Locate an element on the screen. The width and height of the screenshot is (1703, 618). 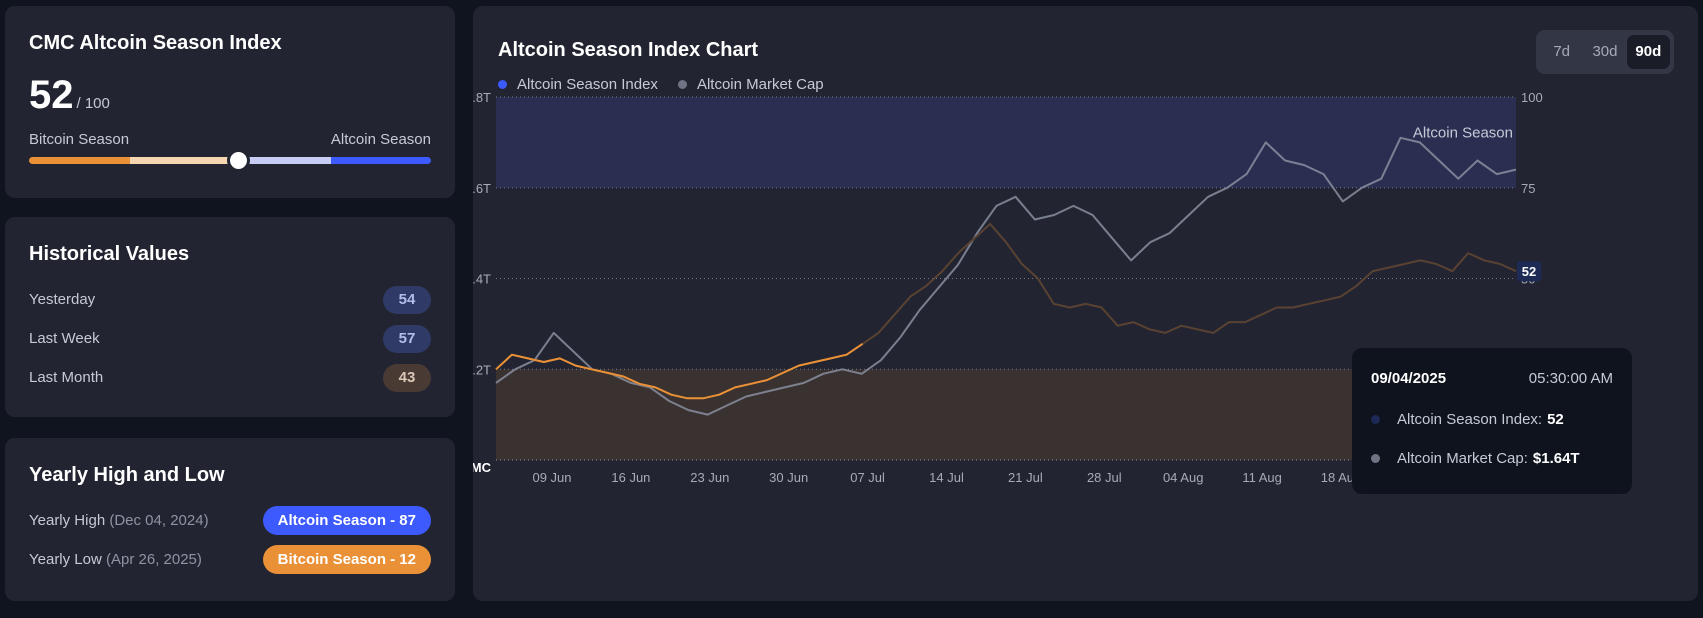
x-tick-label: 04 Aug is located at coordinates (1183, 477).